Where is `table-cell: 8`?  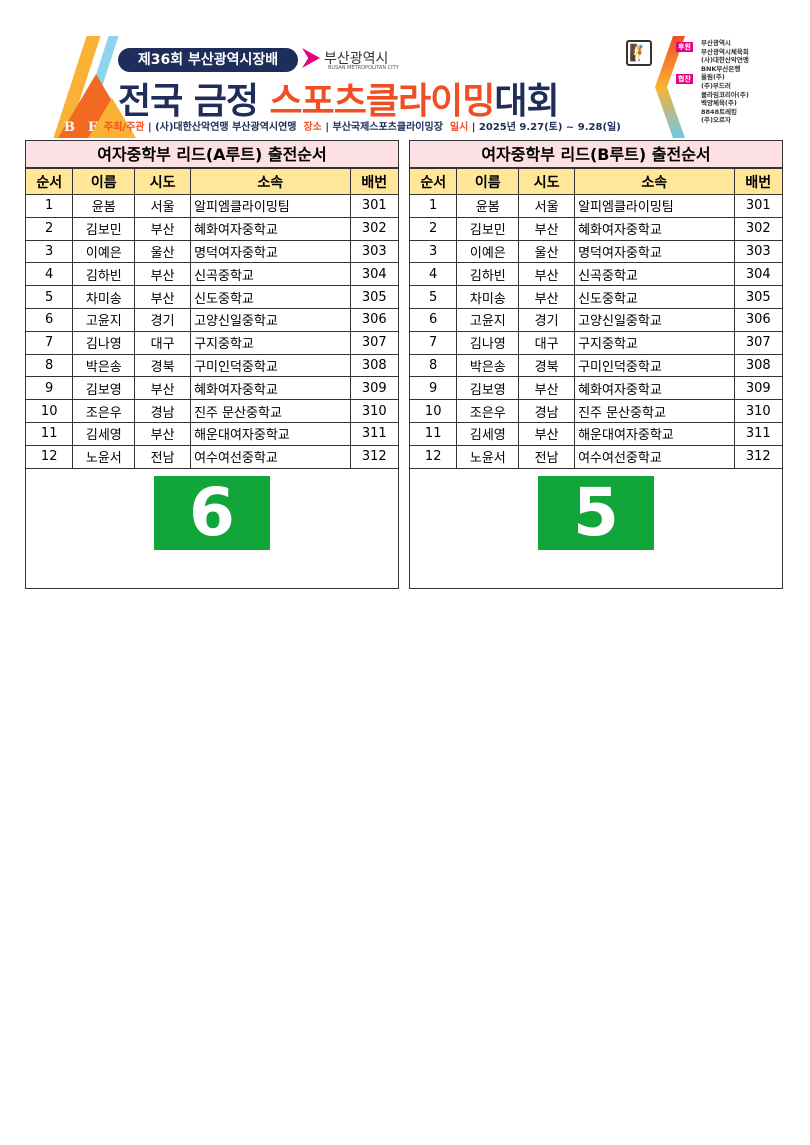 table-cell: 8 is located at coordinates (434, 365).